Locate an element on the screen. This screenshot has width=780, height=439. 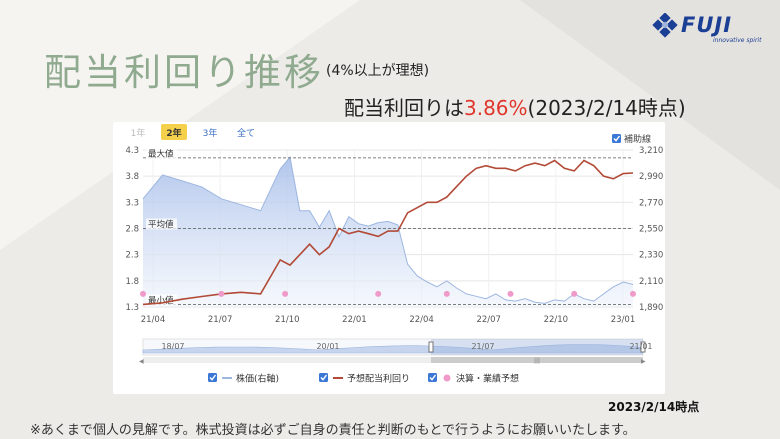
navigator-handle-left is located at coordinates (431, 347).